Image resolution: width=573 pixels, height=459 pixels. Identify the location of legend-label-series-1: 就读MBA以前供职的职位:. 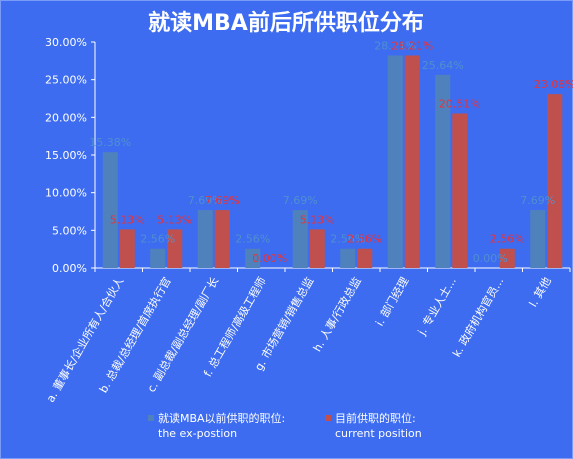
(221, 418).